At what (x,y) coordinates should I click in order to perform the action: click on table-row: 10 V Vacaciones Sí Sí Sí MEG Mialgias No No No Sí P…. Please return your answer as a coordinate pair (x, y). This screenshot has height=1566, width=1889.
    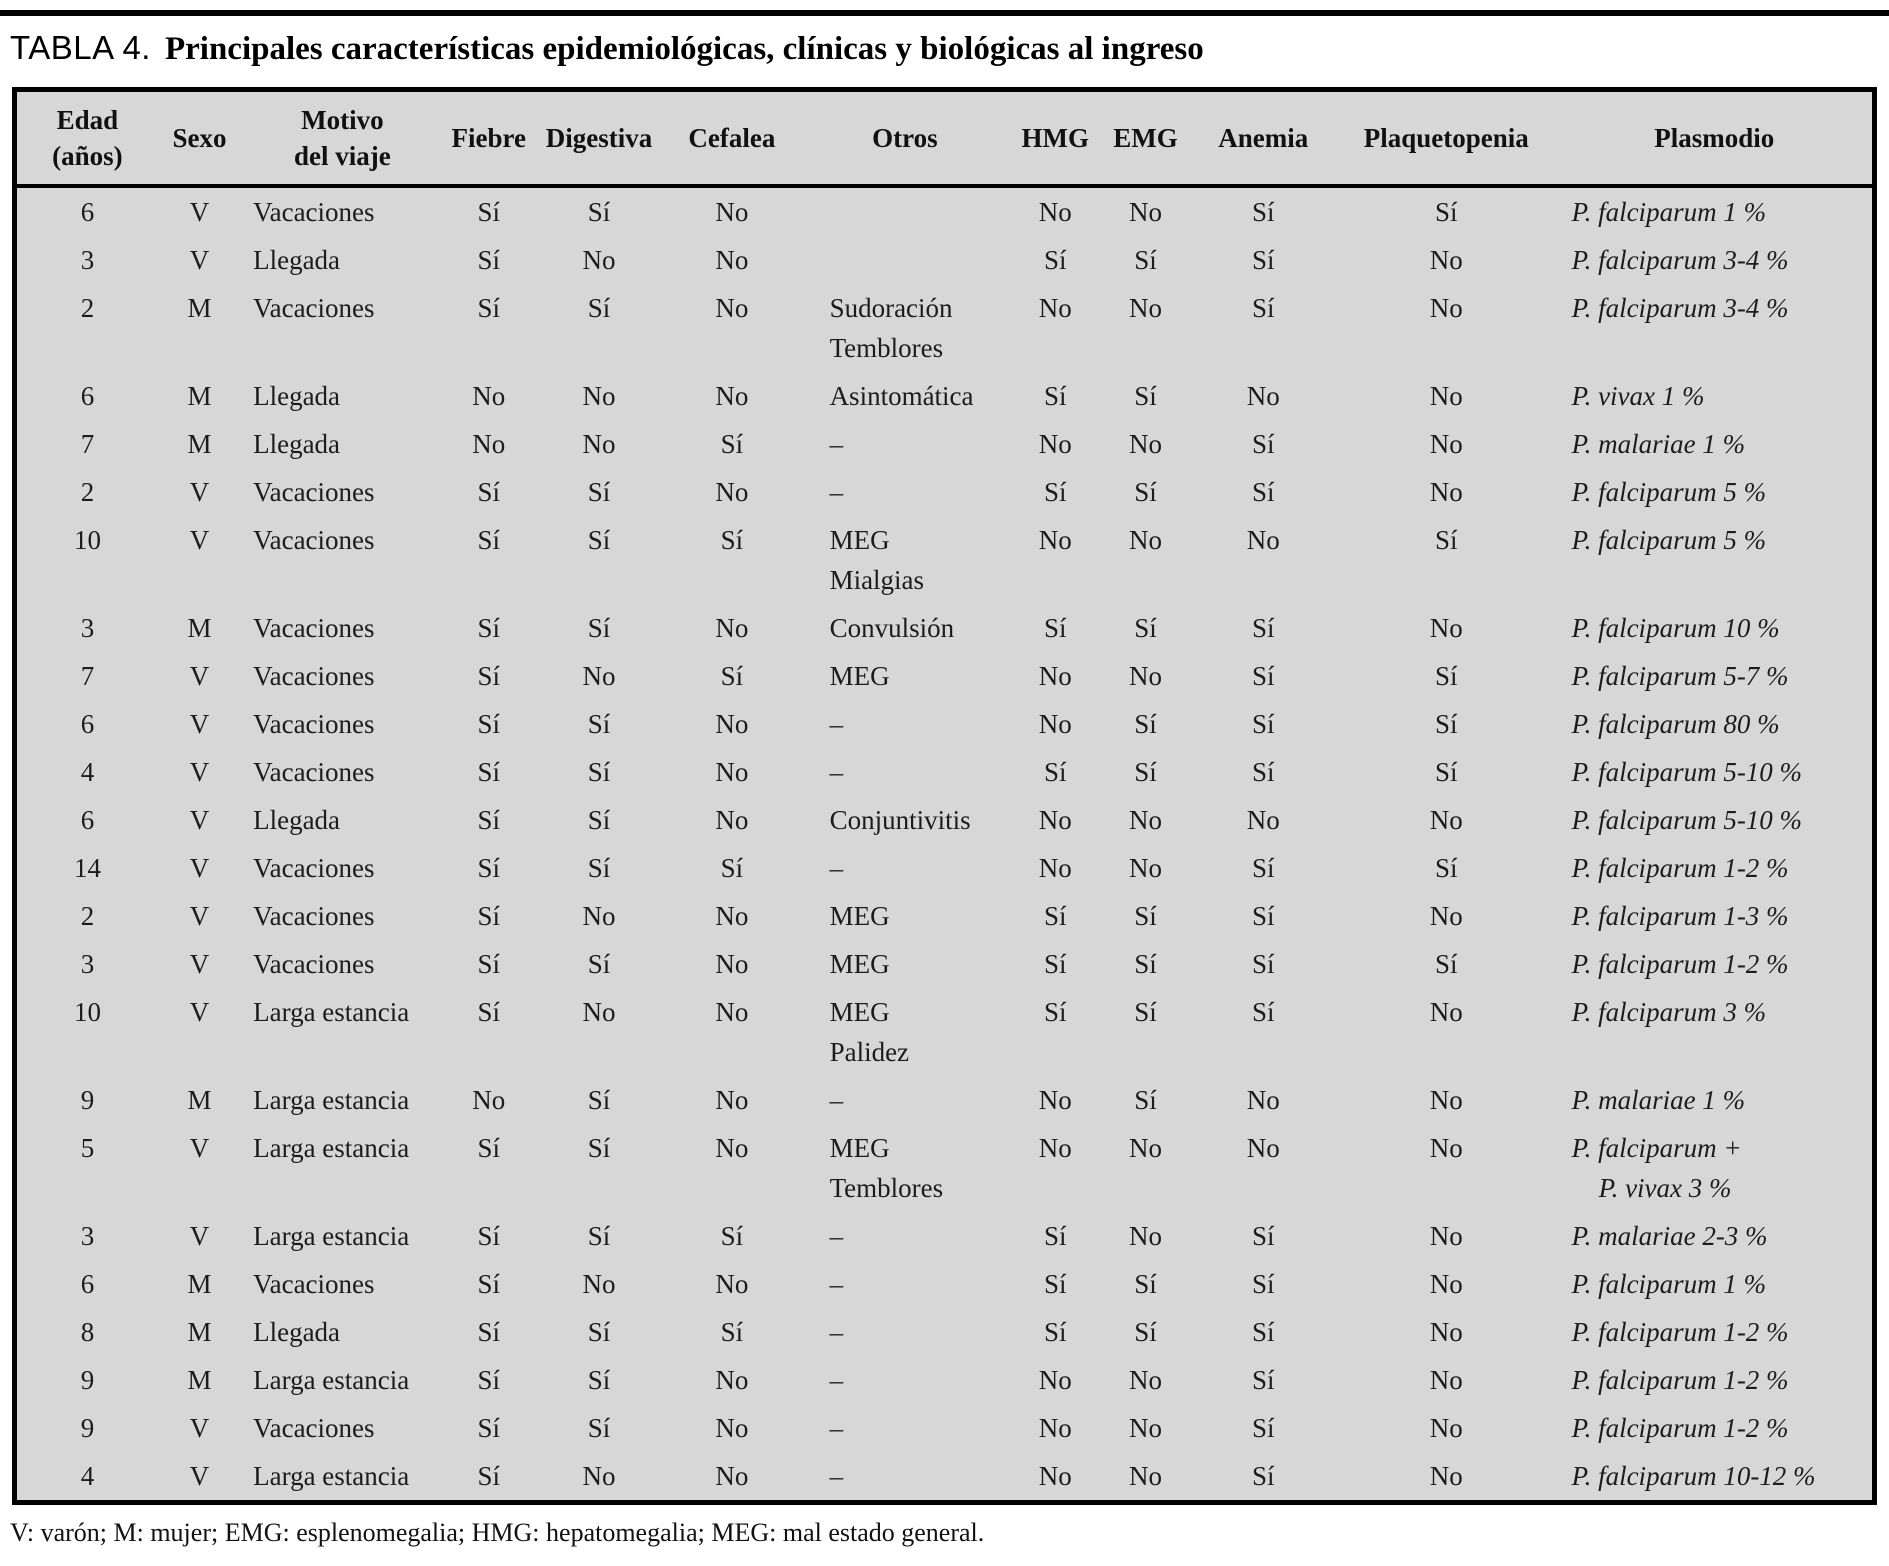
    Looking at the image, I should click on (945, 560).